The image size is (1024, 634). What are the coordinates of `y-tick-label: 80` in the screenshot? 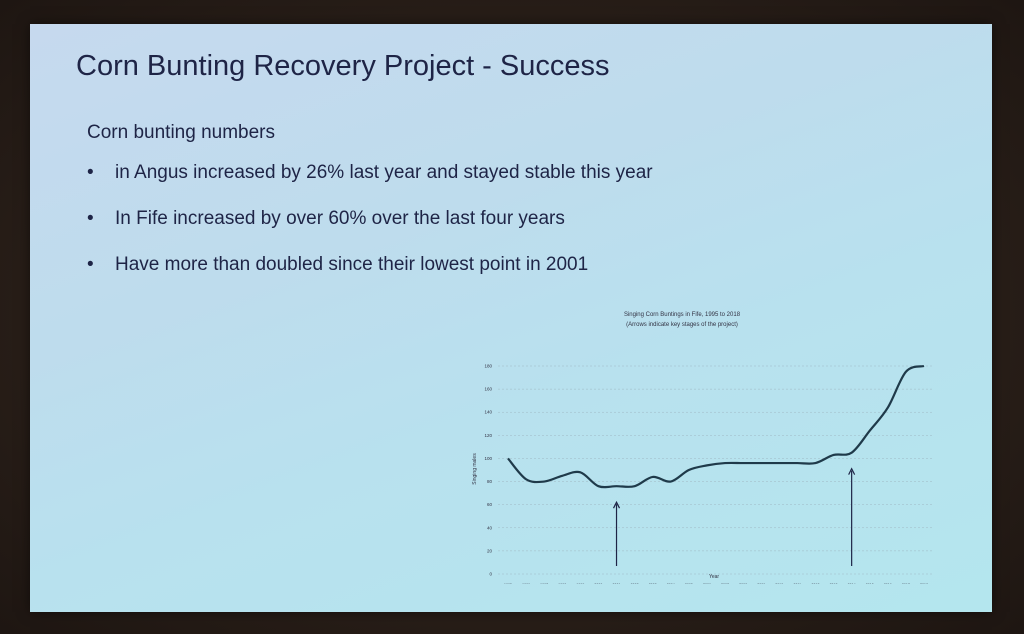 It's located at (490, 481).